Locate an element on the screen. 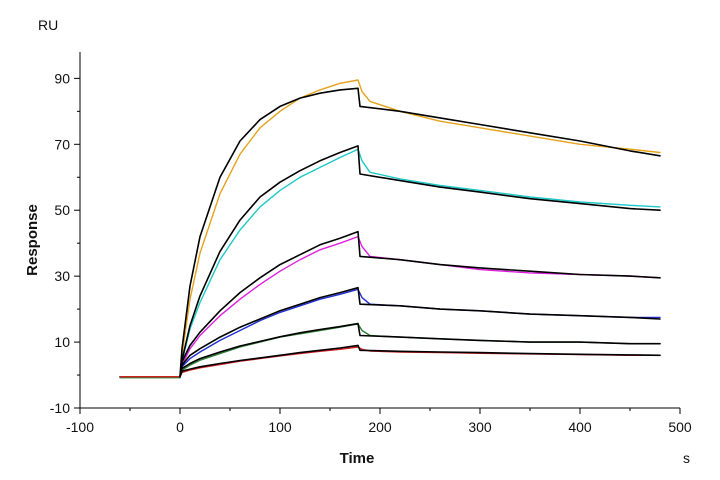 The height and width of the screenshot is (480, 720). y-tick-label: 30 is located at coordinates (62, 276).